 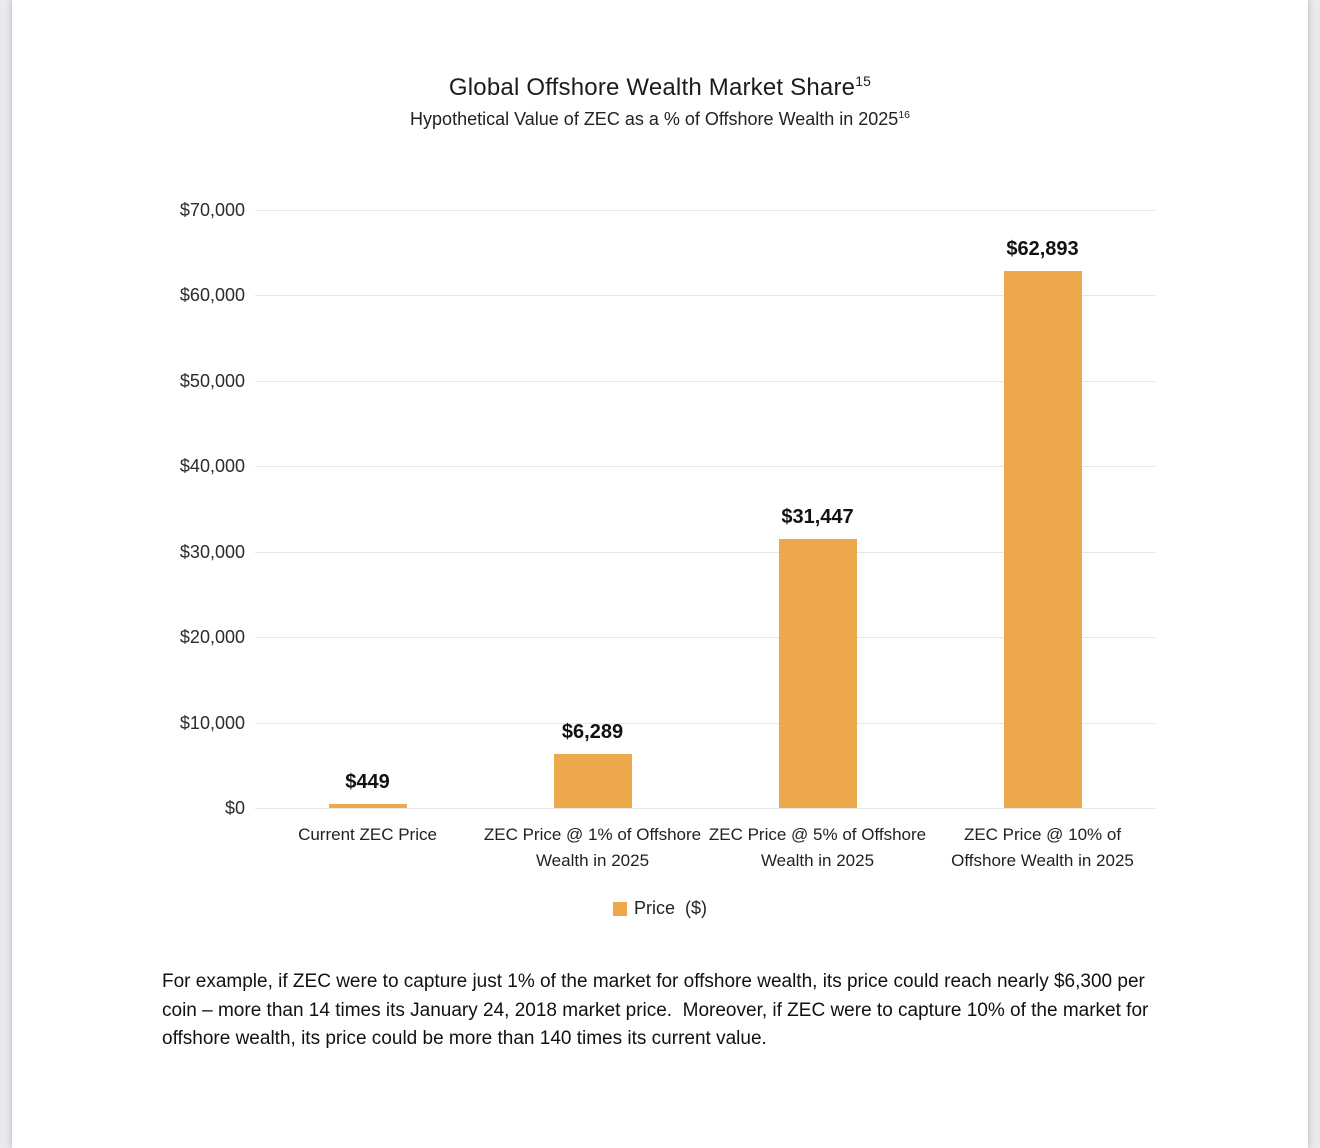 What do you see at coordinates (863, 81) in the screenshot?
I see `title-footnote-ref: 15` at bounding box center [863, 81].